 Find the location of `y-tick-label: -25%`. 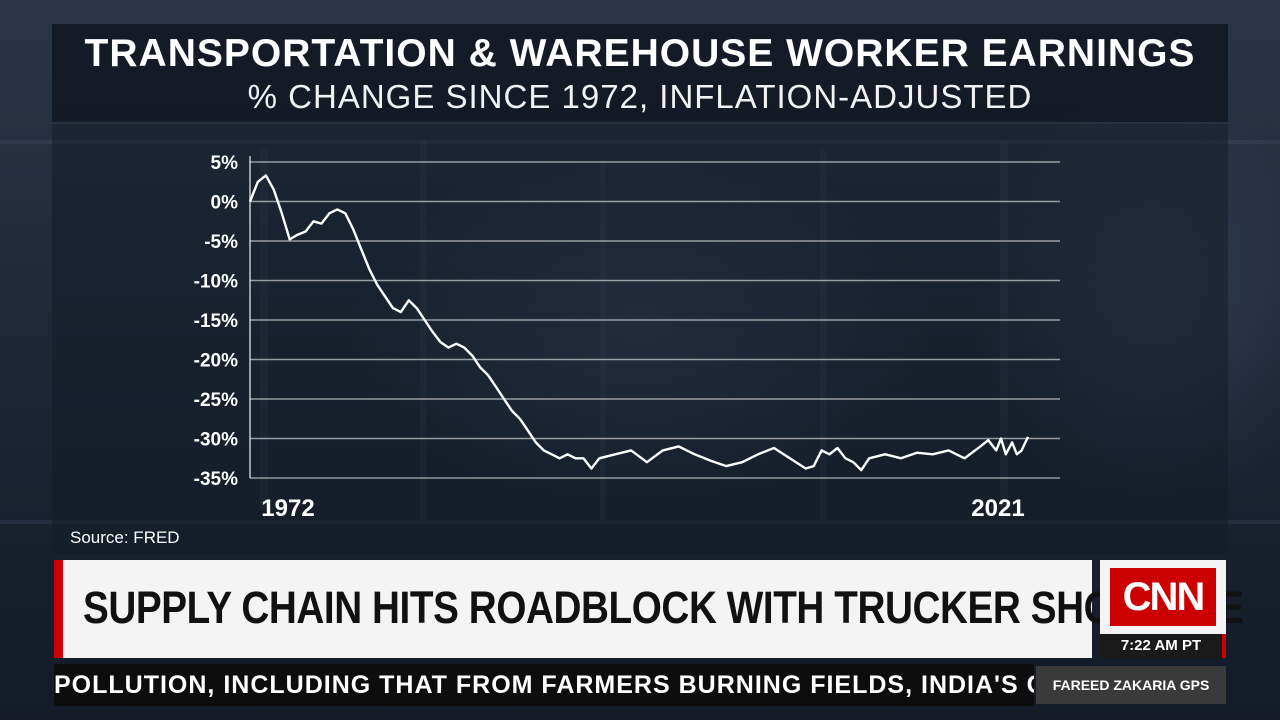

y-tick-label: -25% is located at coordinates (216, 400).